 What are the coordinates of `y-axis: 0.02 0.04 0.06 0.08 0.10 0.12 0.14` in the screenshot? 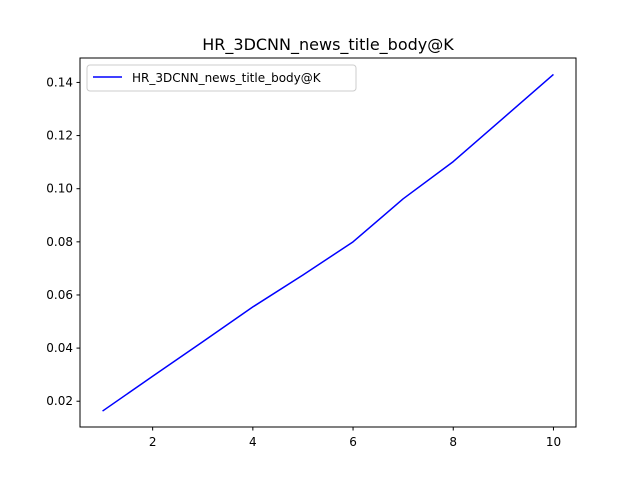 It's located at (63, 241).